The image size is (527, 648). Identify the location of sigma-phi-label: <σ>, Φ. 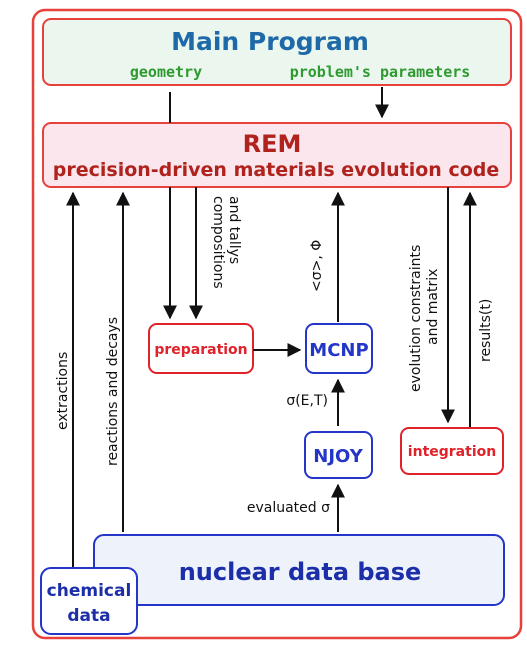
(317, 266).